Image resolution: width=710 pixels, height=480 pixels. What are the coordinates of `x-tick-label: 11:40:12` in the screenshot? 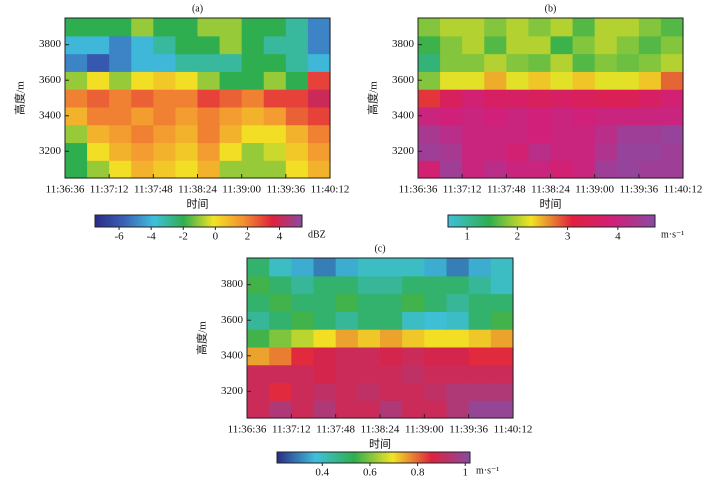 It's located at (683, 190).